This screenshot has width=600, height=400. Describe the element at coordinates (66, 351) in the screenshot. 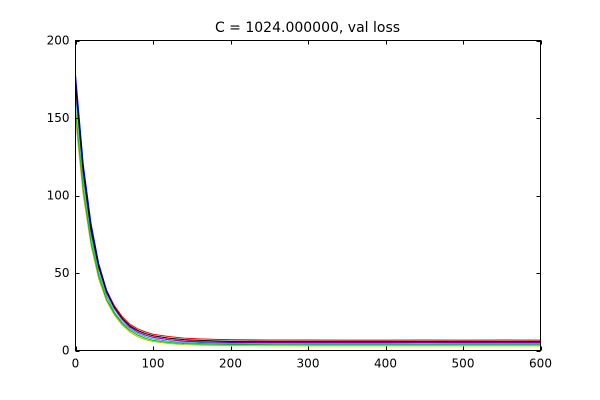

I see `y-tick-label: 0` at that location.